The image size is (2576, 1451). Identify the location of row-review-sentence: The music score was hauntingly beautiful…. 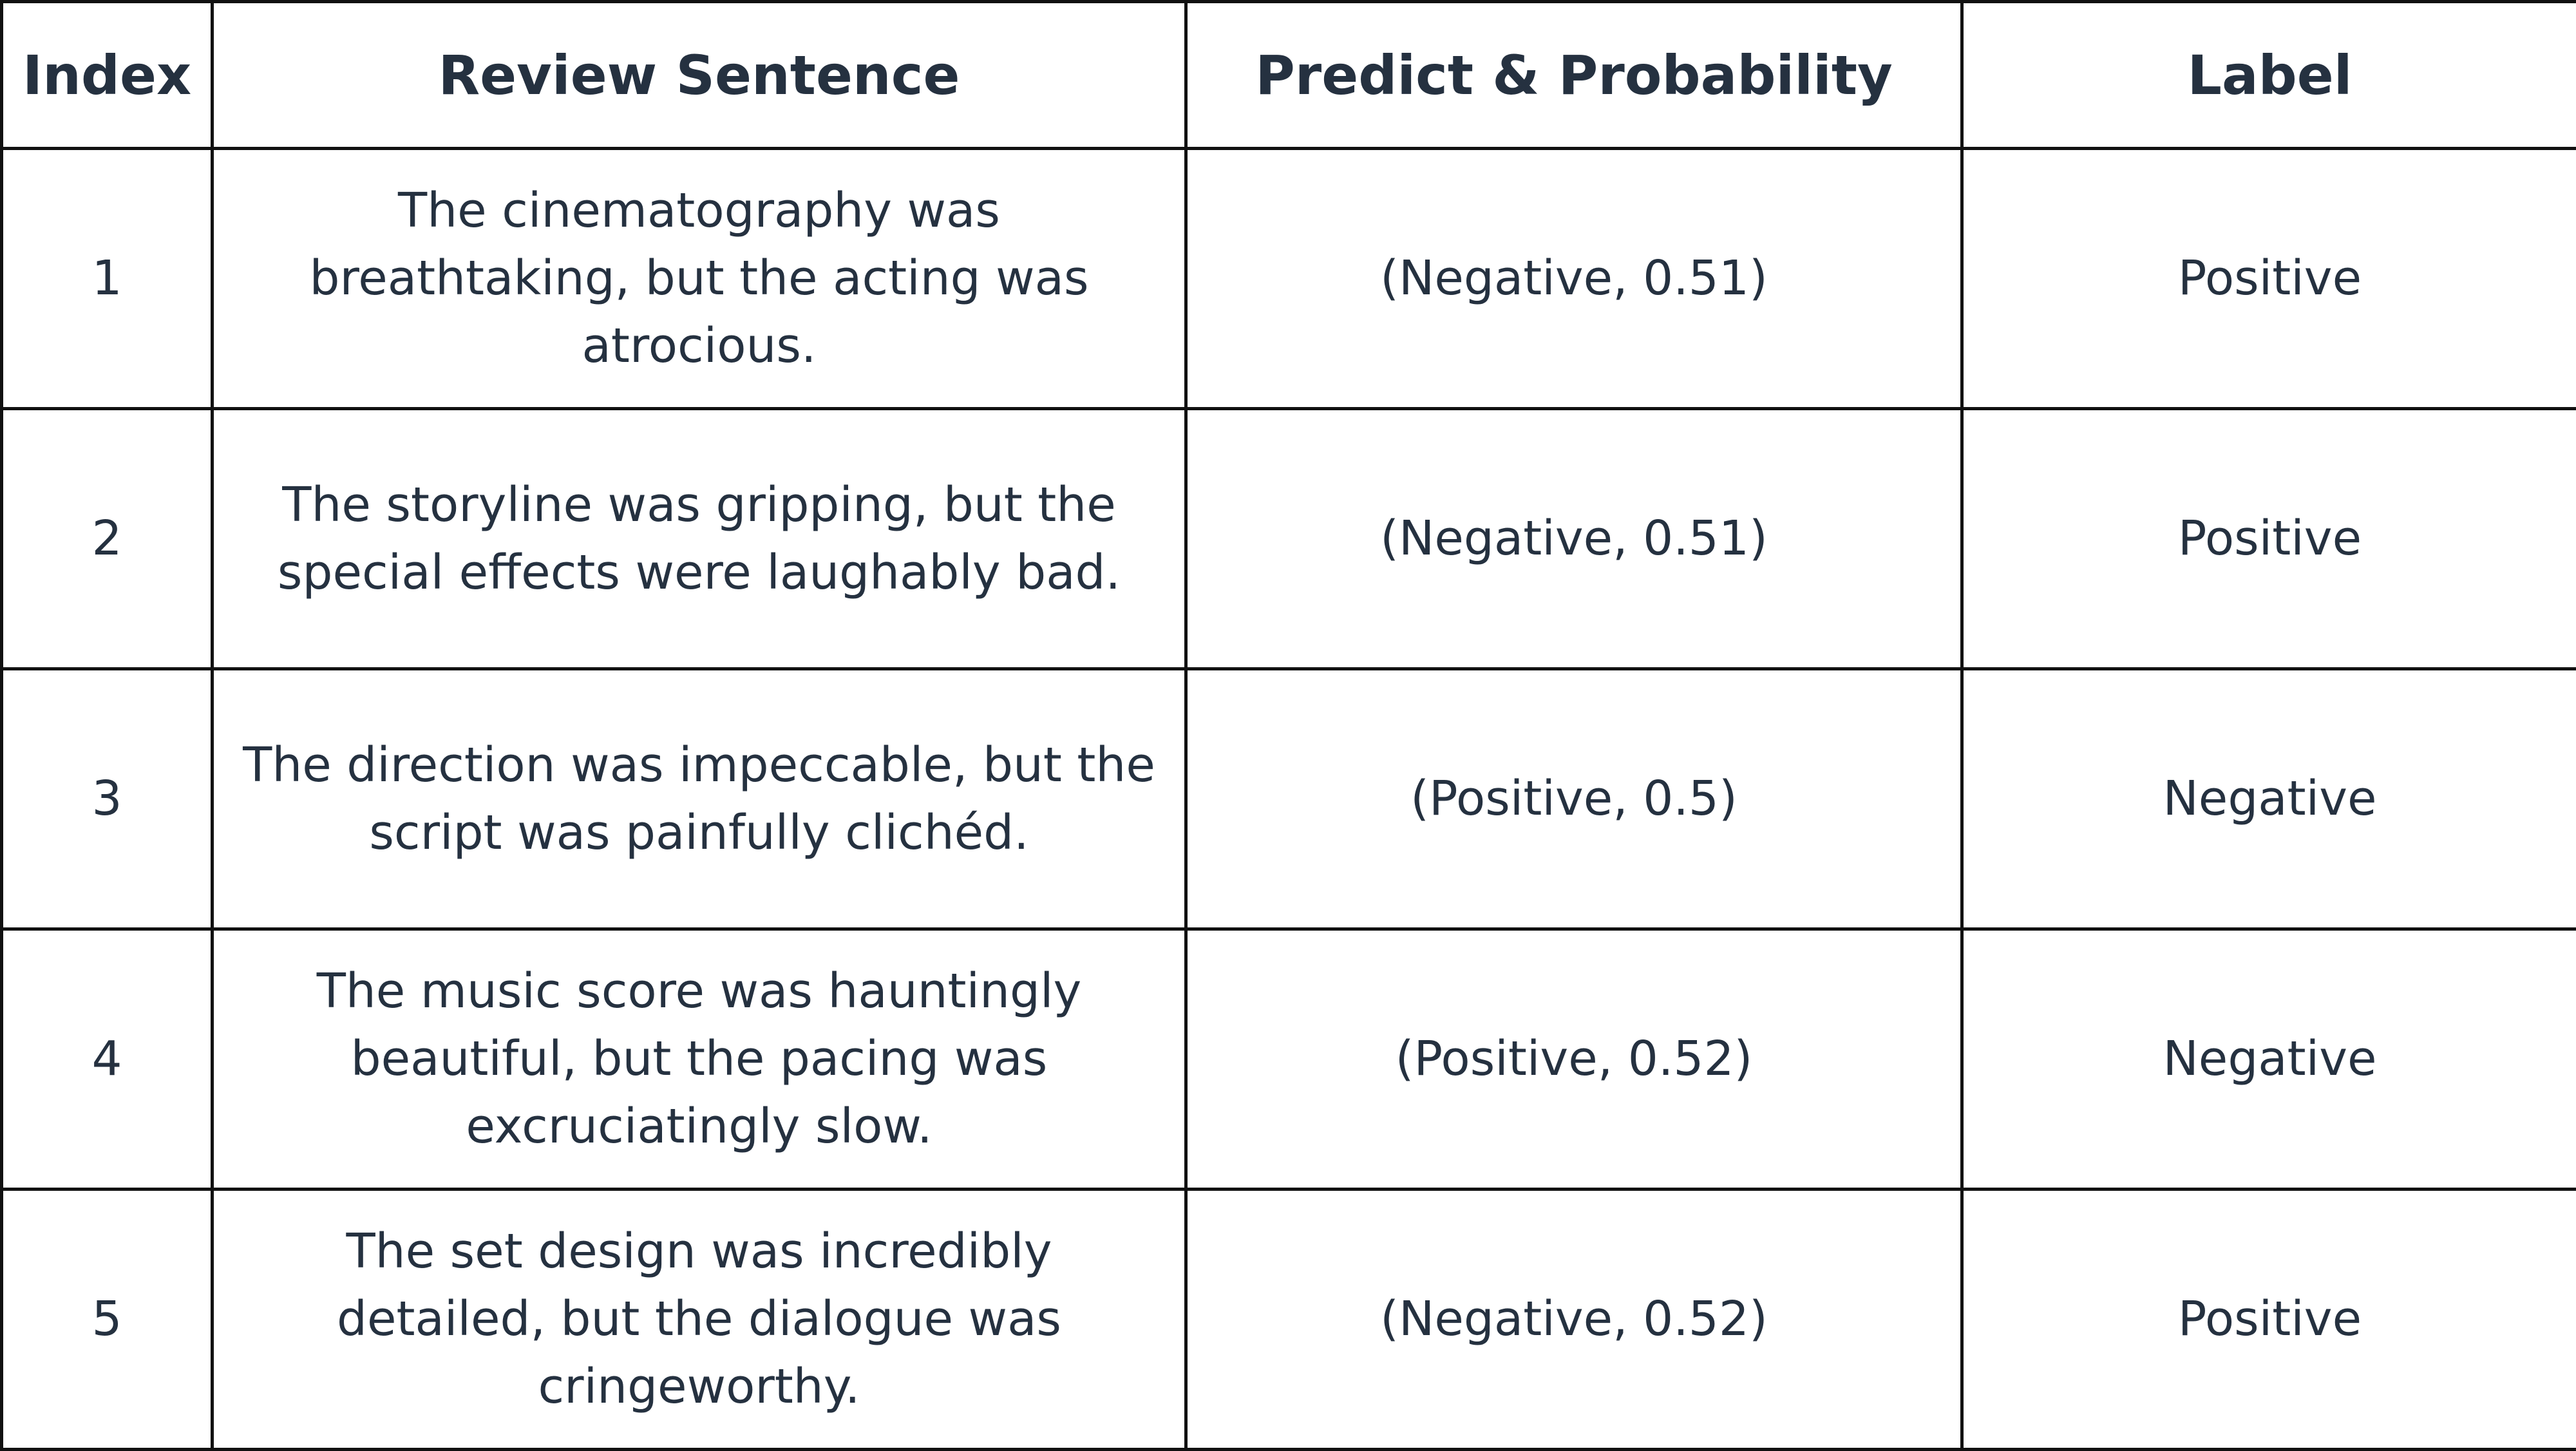
(699, 1059).